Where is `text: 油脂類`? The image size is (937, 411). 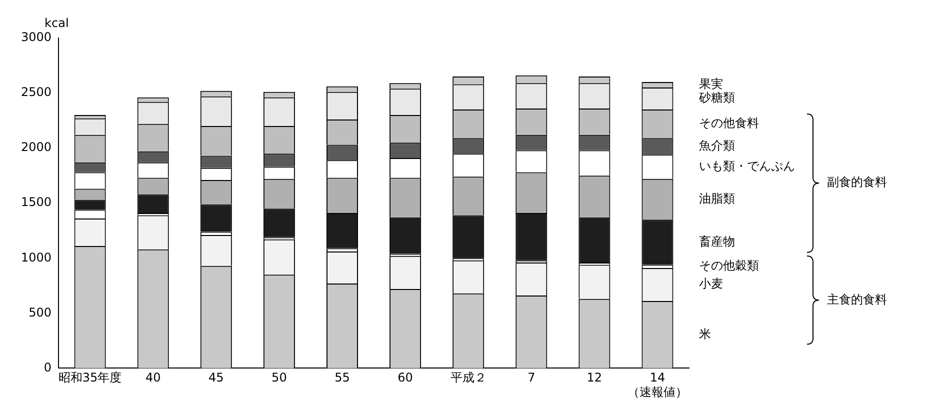 text: 油脂類 is located at coordinates (717, 198).